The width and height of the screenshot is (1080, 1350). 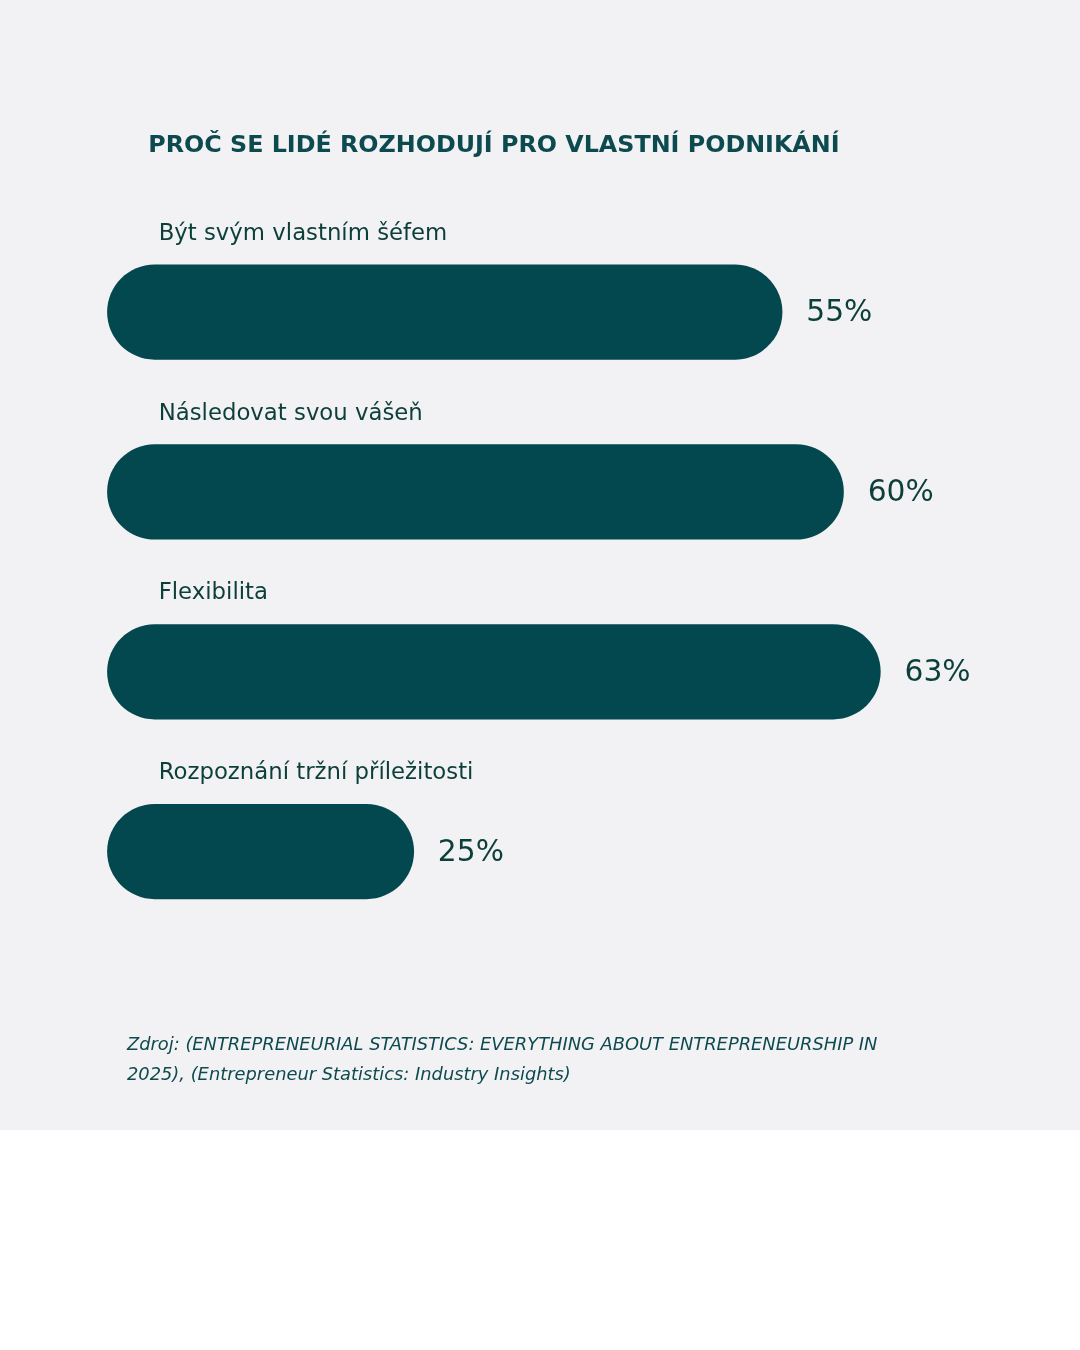 What do you see at coordinates (501, 1058) in the screenshot?
I see `text: Zdroj: (ENTREPRENEURIAL STATISTICS: EVERYTHING ABOUT ENTREPRENEURSHIP IN 2025), (Entrepreneur Statistics: Industry Insights)` at bounding box center [501, 1058].